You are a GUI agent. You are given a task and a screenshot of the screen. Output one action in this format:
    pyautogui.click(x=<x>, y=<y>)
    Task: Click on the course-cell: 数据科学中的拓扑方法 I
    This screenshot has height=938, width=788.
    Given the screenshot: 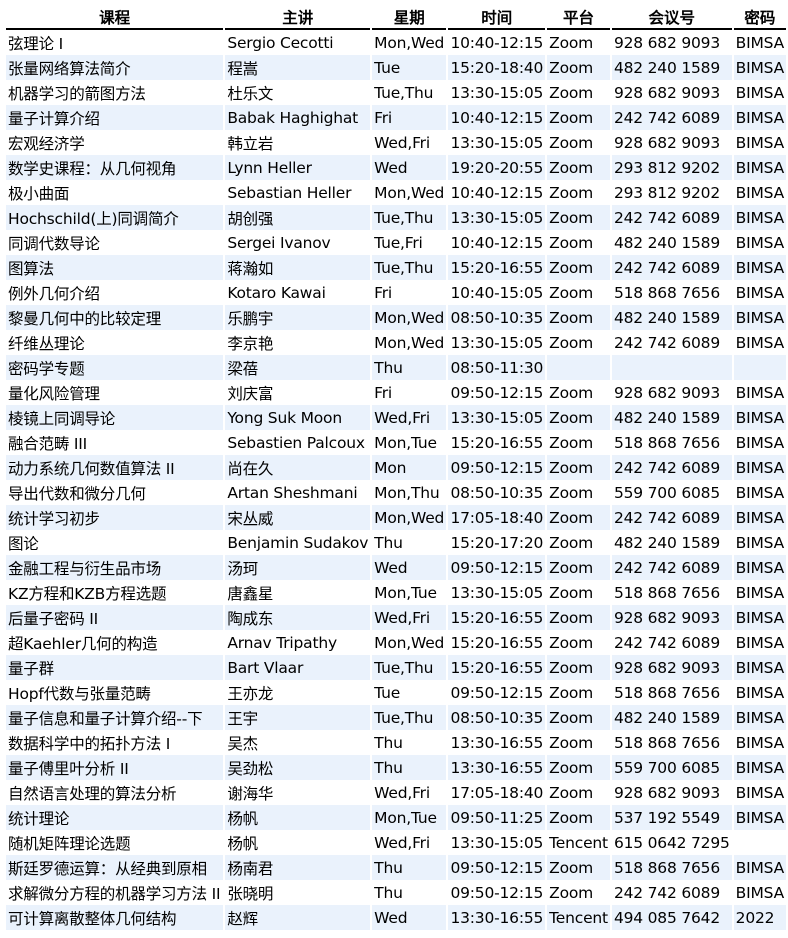 What is the action you would take?
    pyautogui.click(x=89, y=743)
    